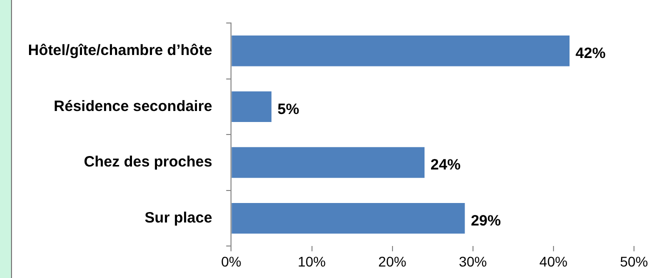 This screenshot has width=659, height=278. Describe the element at coordinates (485, 221) in the screenshot. I see `data-label: 29%` at that location.